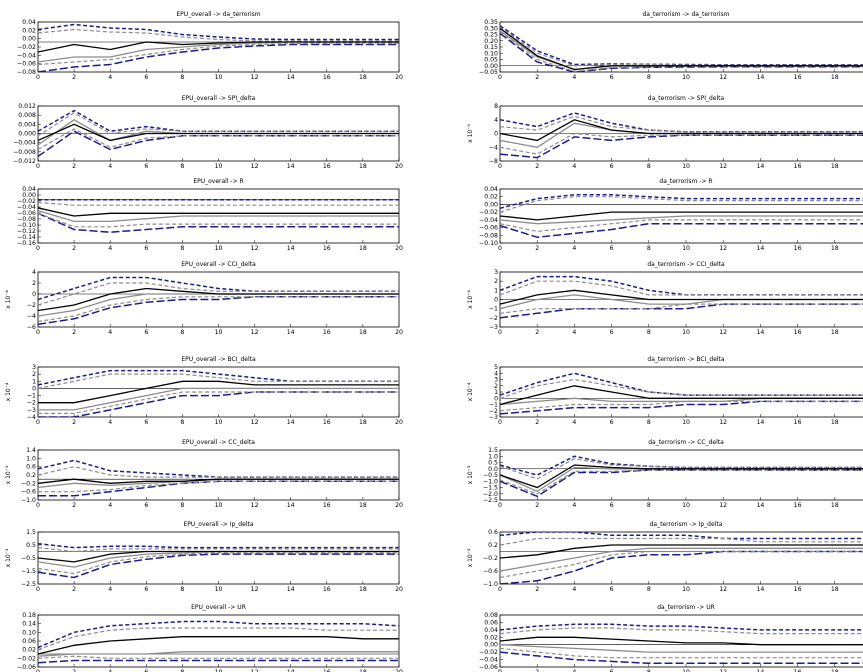  What do you see at coordinates (490, 500) in the screenshot?
I see `y-tick-label: −2.5` at bounding box center [490, 500].